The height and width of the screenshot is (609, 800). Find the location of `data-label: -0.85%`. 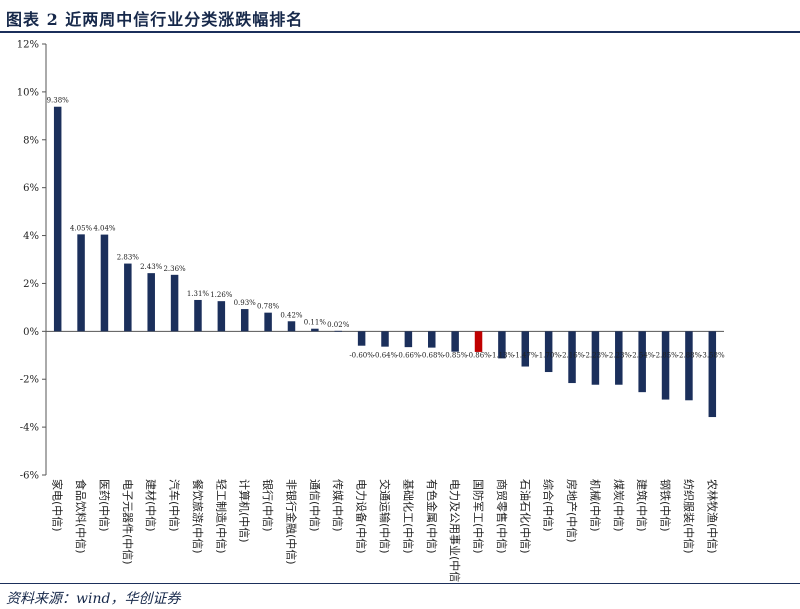

data-label: -0.85% is located at coordinates (455, 355).